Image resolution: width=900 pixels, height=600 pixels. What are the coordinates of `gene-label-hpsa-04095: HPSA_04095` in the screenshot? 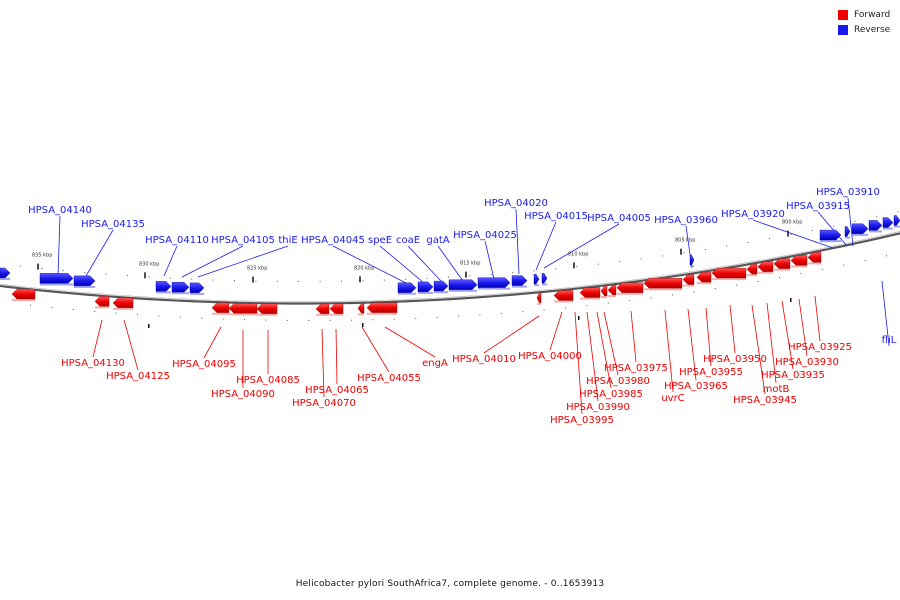 It's located at (204, 364).